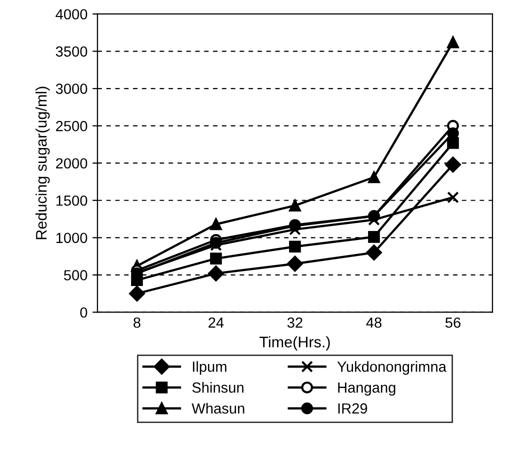 Image resolution: width=513 pixels, height=466 pixels. Describe the element at coordinates (72, 89) in the screenshot. I see `y-tick-label: 3000` at that location.